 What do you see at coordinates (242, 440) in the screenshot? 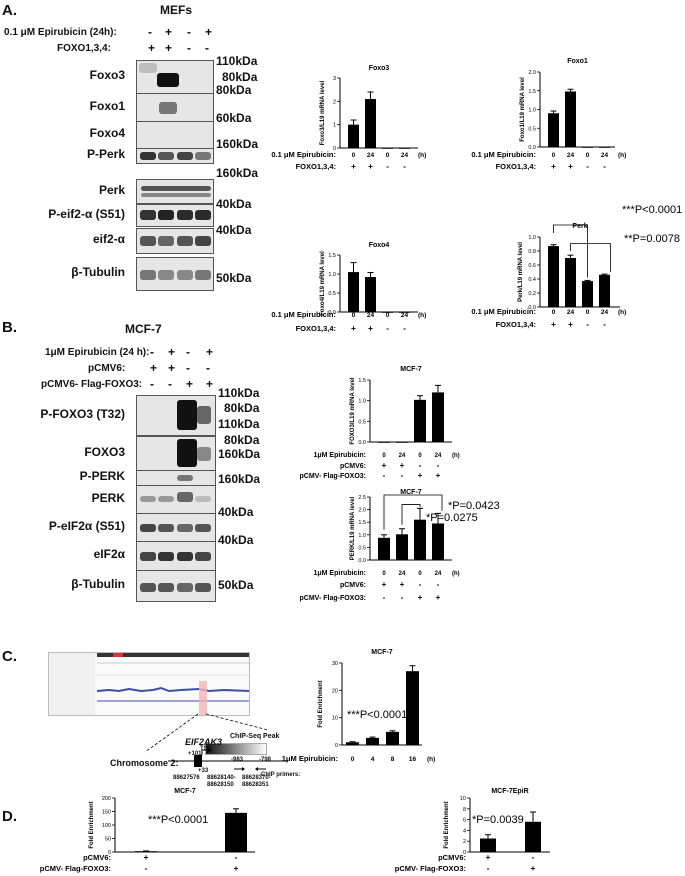
I see `kda-marker2-1: 80kDa` at bounding box center [242, 440].